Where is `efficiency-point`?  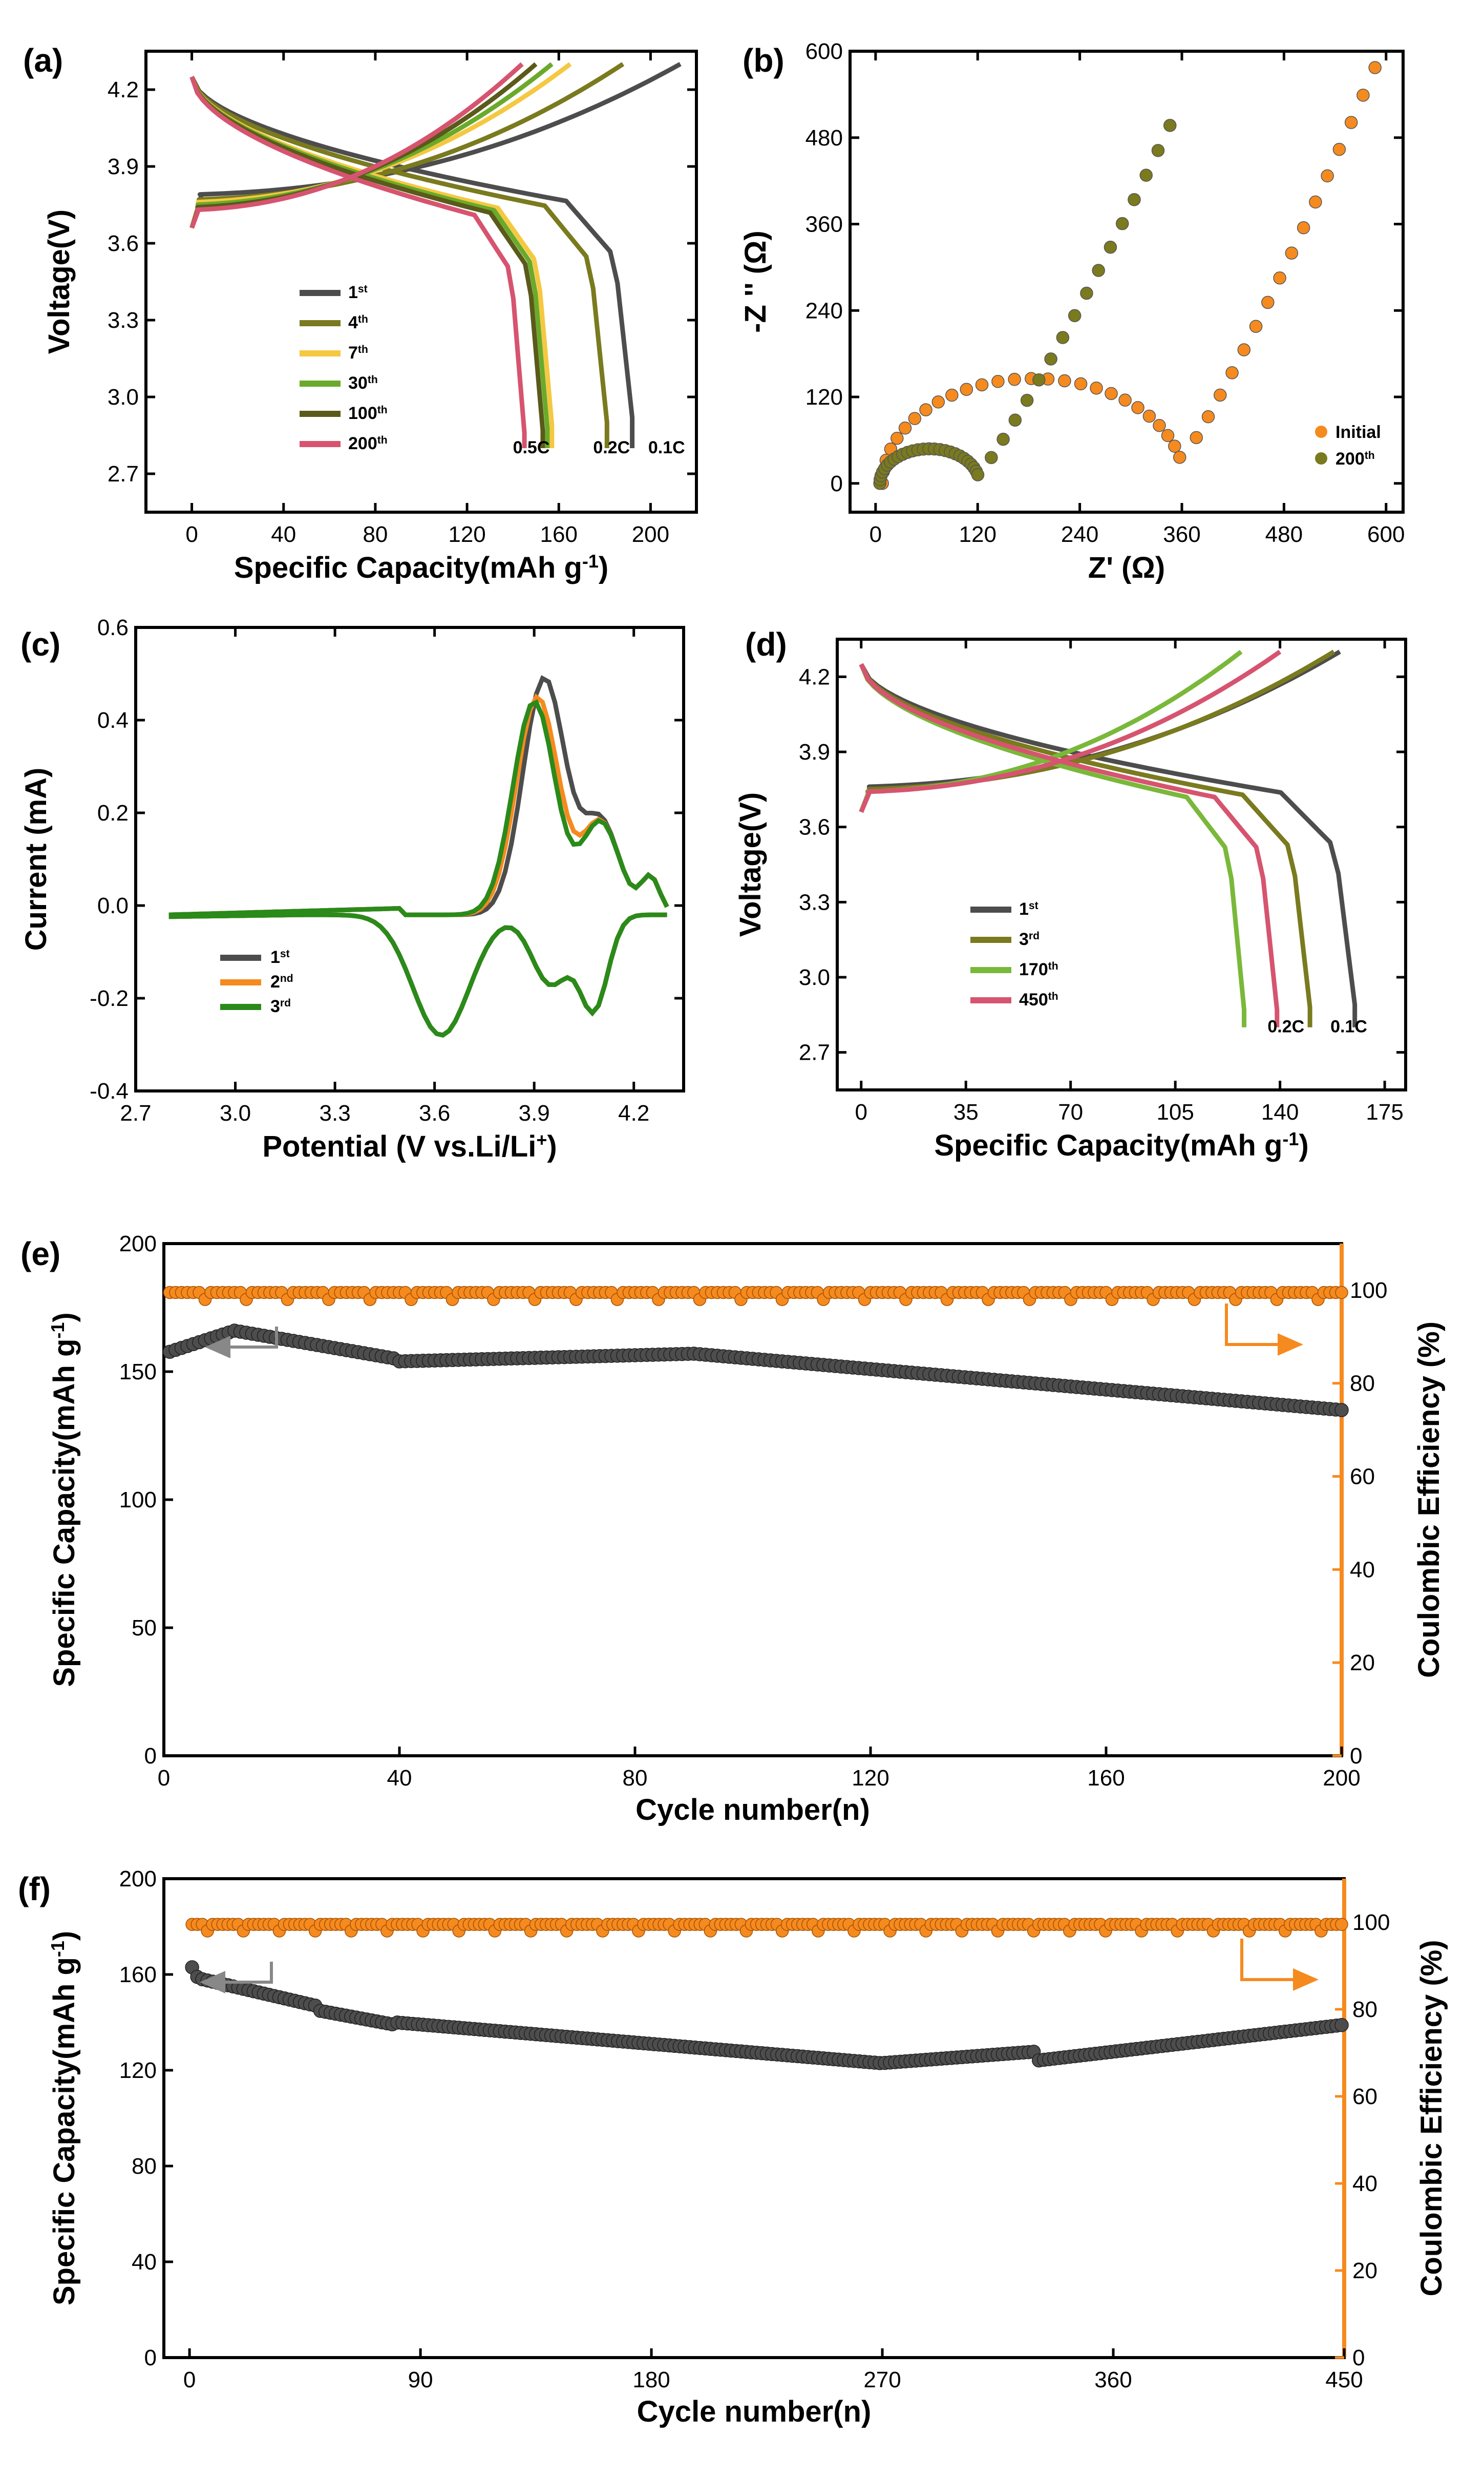 efficiency-point is located at coordinates (1341, 1925).